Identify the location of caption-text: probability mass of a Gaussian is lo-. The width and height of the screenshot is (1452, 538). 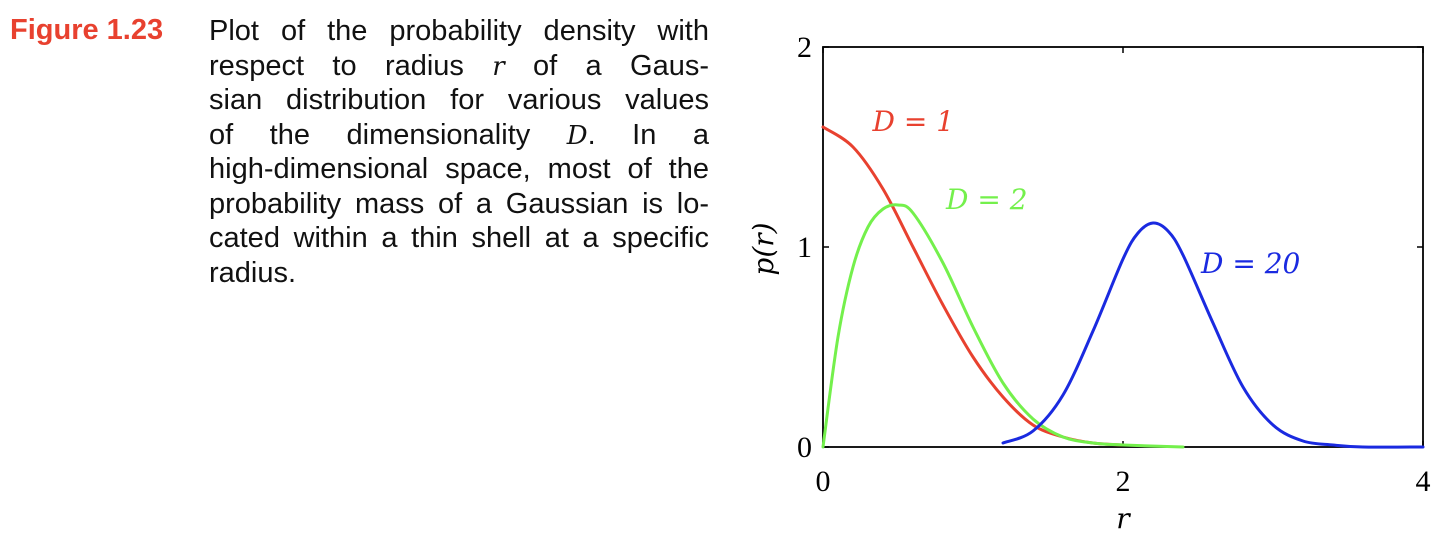
(459, 203).